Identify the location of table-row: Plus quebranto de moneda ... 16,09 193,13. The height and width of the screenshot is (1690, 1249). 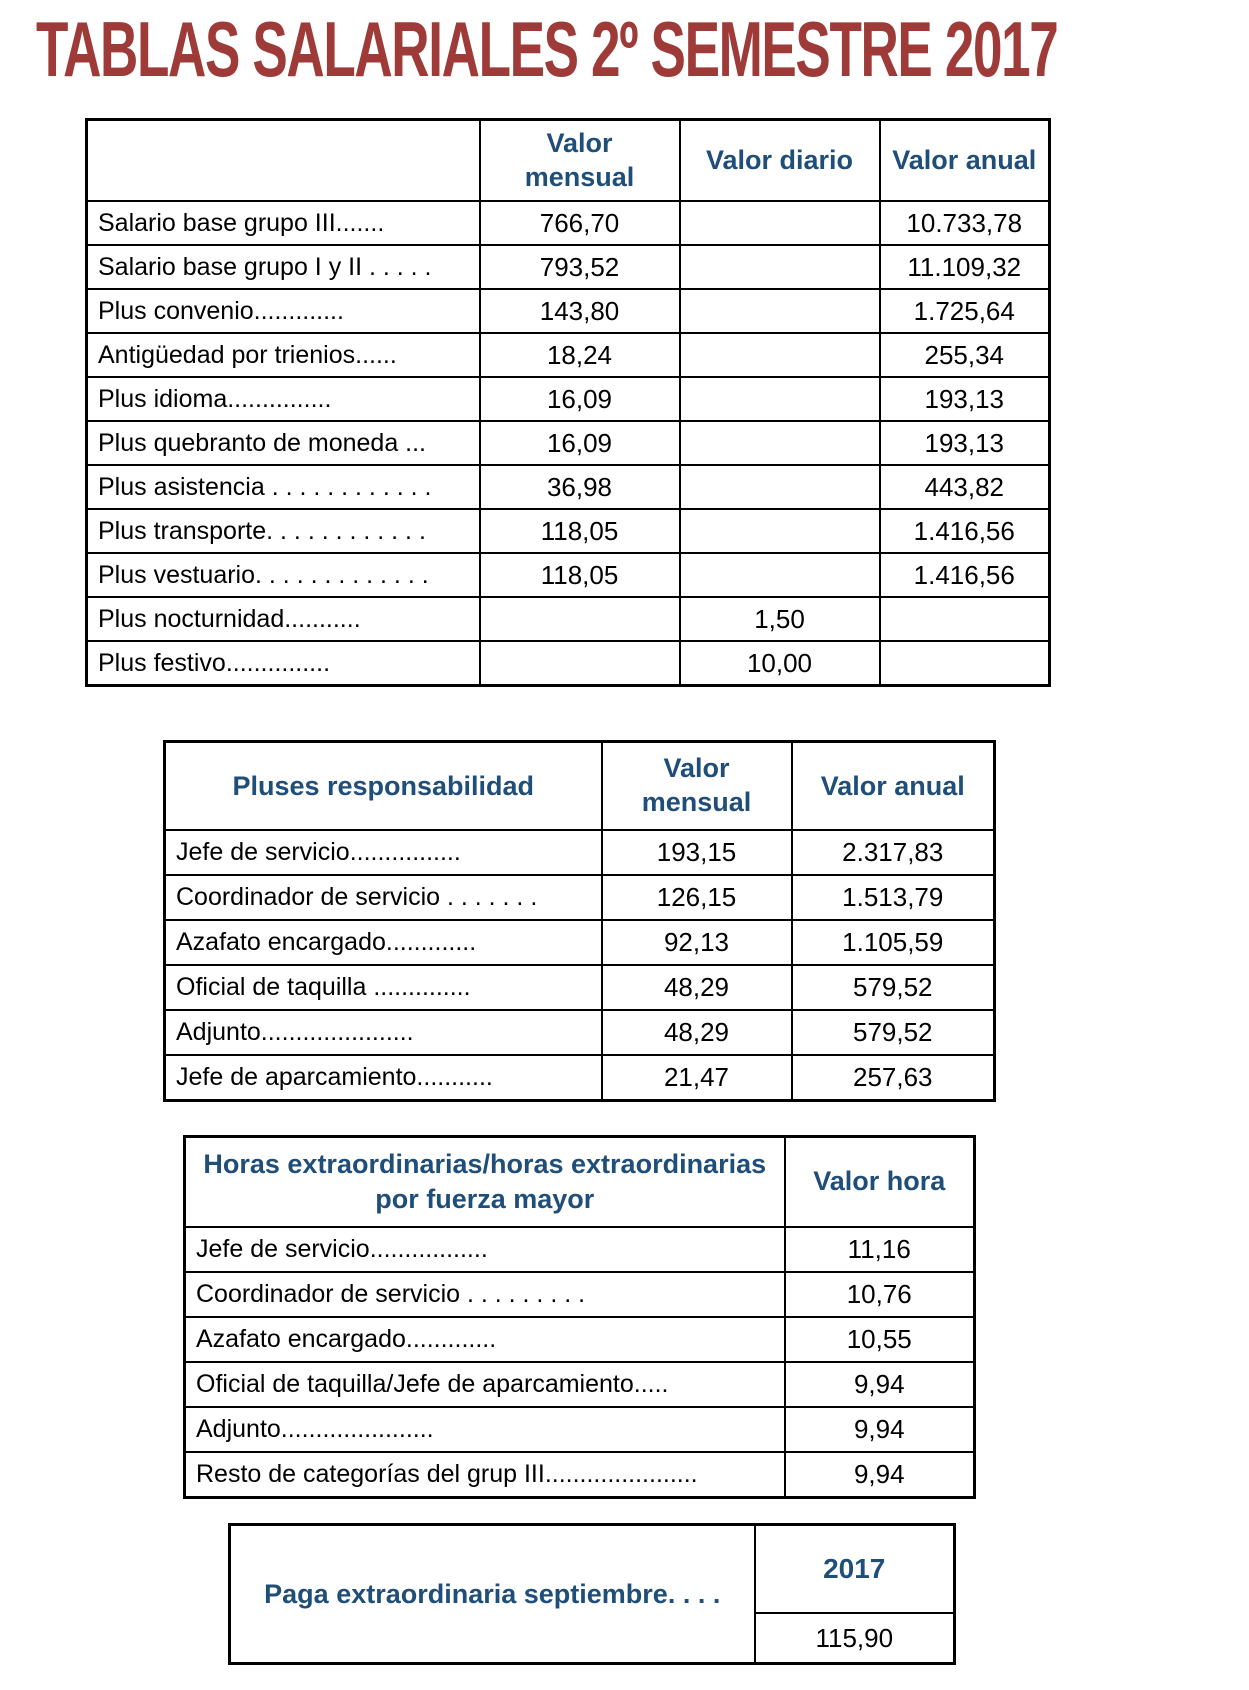
(568, 443).